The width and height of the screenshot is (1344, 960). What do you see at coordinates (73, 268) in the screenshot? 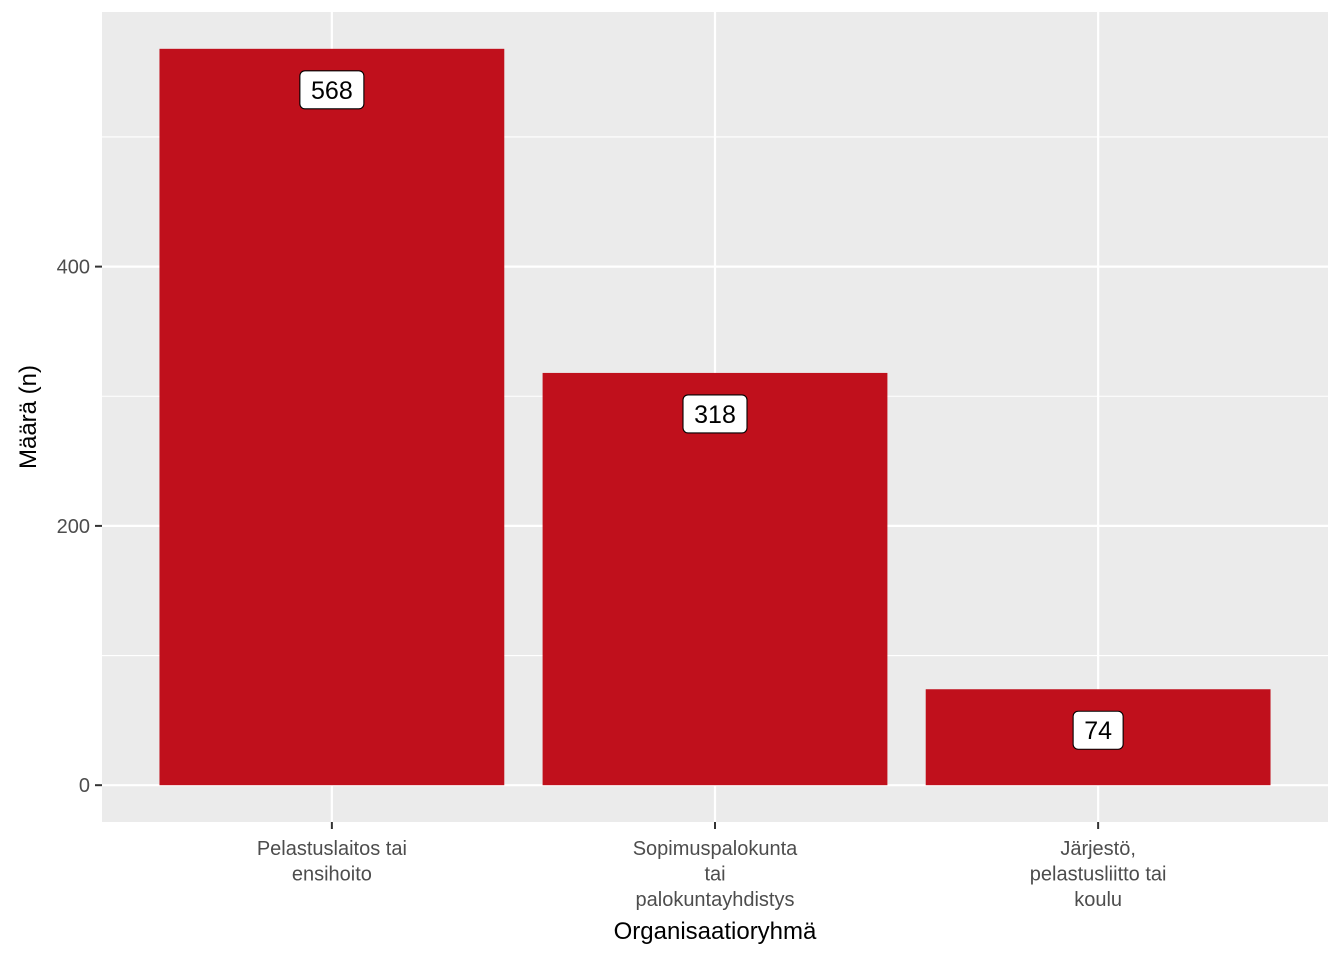
I see `y-tick-label: 400` at bounding box center [73, 268].